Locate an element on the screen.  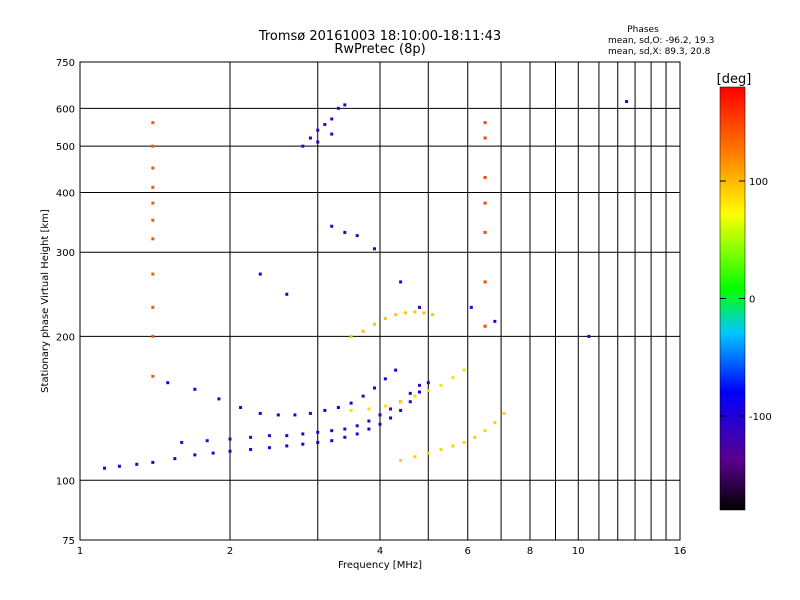
phases-title: Phases is located at coordinates (643, 30).